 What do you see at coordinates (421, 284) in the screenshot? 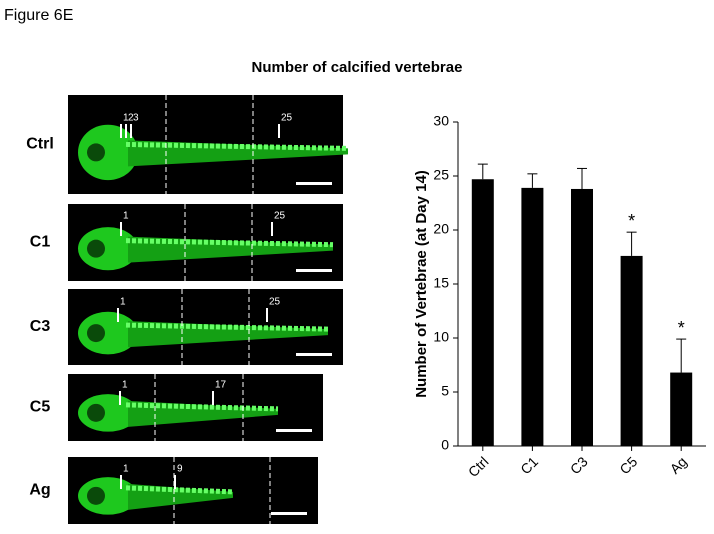
I see `y-axis-label: Number of Vertebrae (at Day 14)` at bounding box center [421, 284].